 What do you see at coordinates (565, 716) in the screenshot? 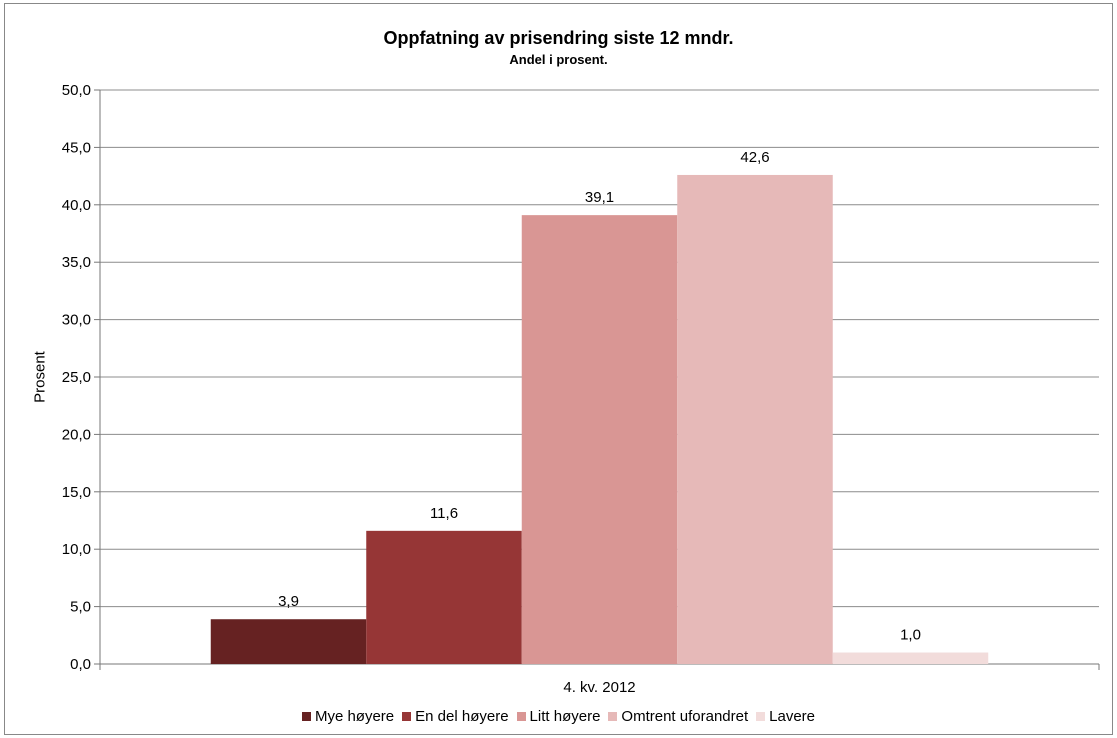
I see `legend-label: Litt høyere` at bounding box center [565, 716].